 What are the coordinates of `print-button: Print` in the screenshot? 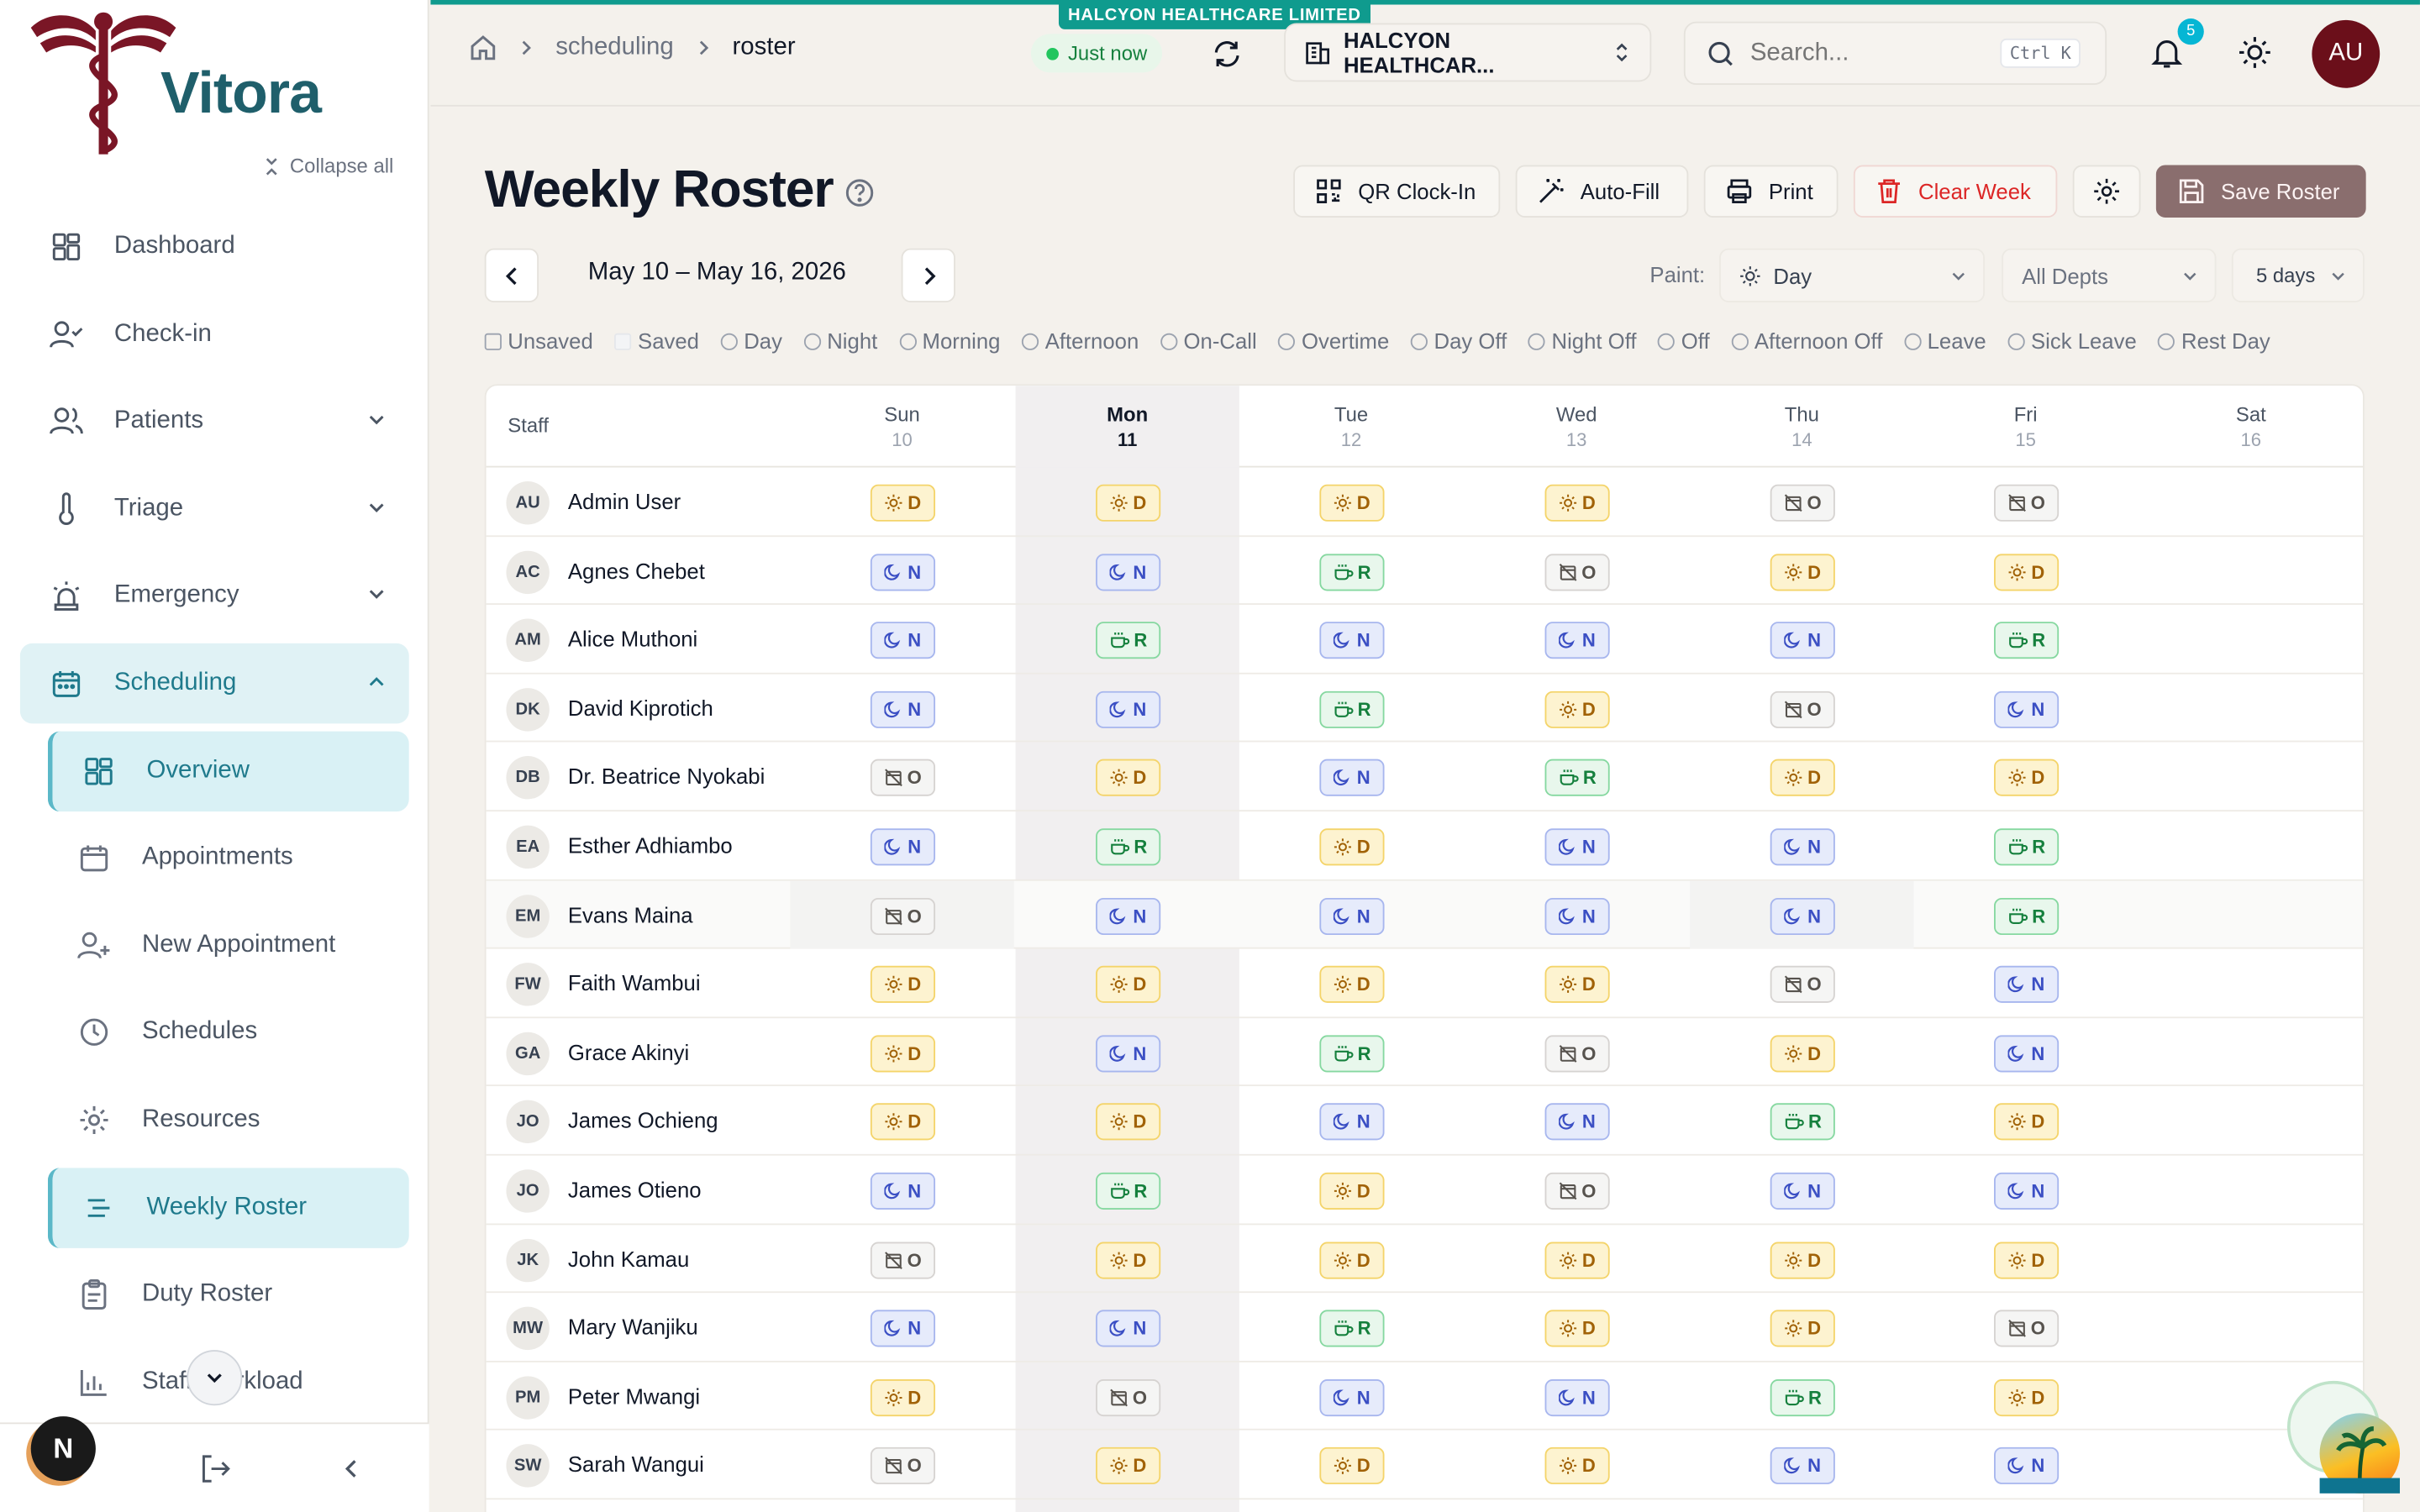 It's located at (1771, 191).